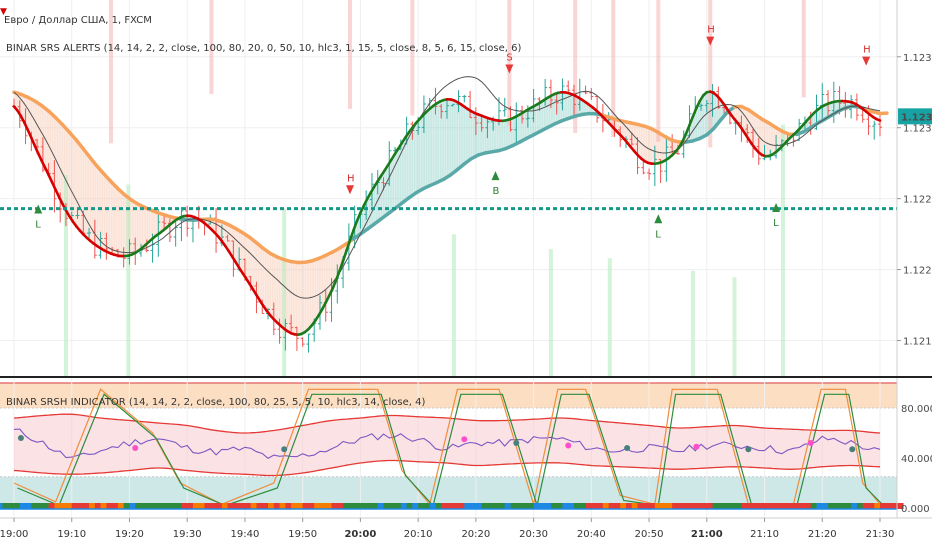 The height and width of the screenshot is (550, 932). I want to click on time-label: 21:00, so click(707, 534).